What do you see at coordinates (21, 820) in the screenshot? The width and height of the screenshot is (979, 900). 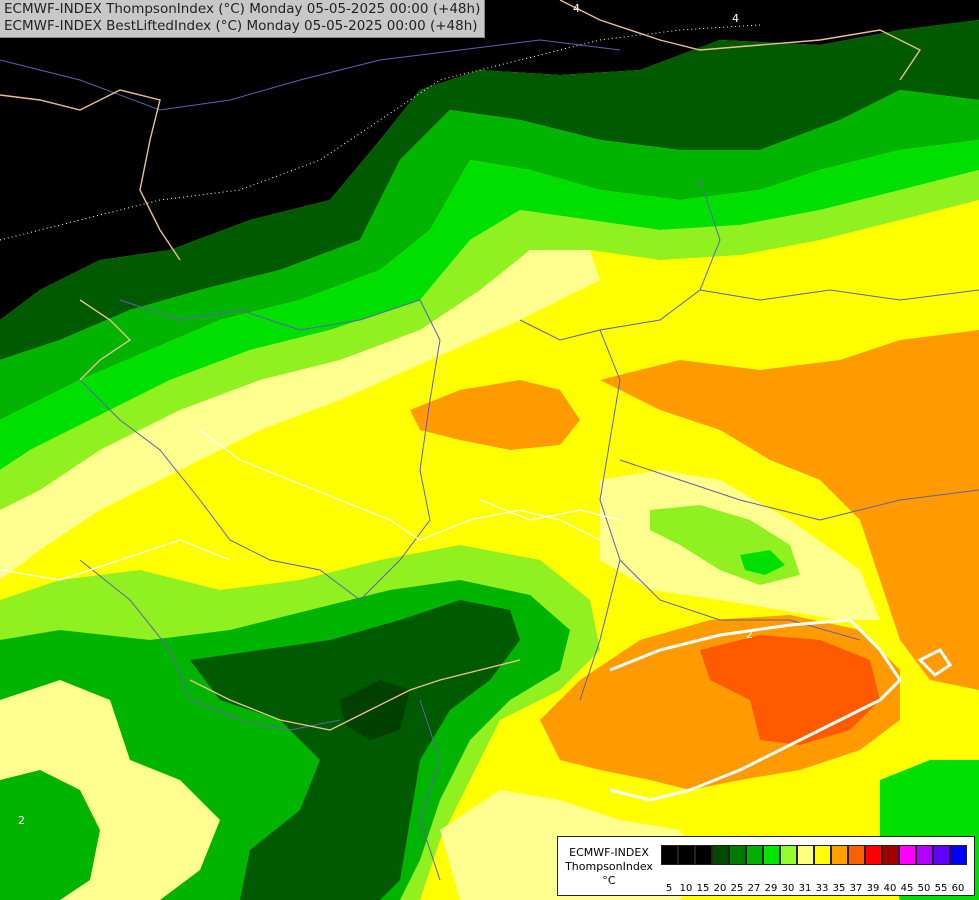 I see `contour-label-2b: 2` at bounding box center [21, 820].